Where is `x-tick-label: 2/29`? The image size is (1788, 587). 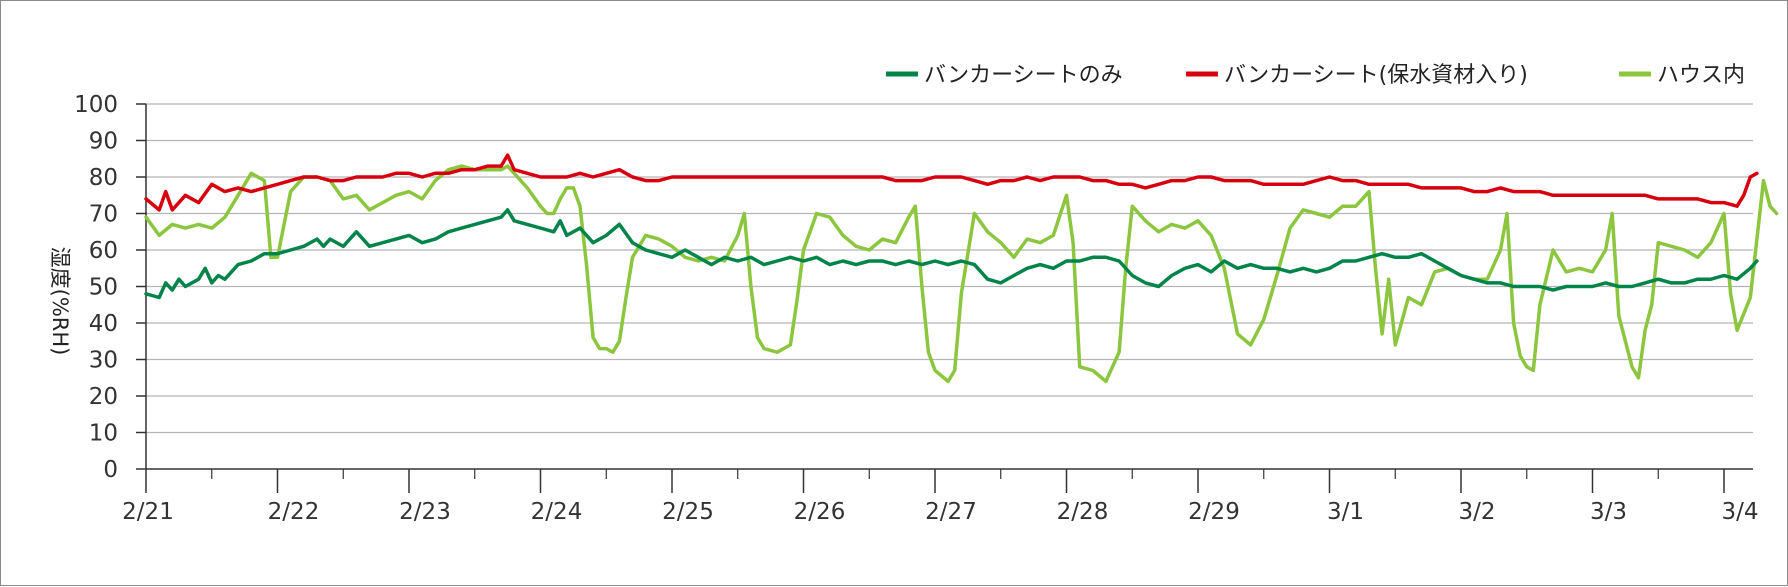
x-tick-label: 2/29 is located at coordinates (1214, 512).